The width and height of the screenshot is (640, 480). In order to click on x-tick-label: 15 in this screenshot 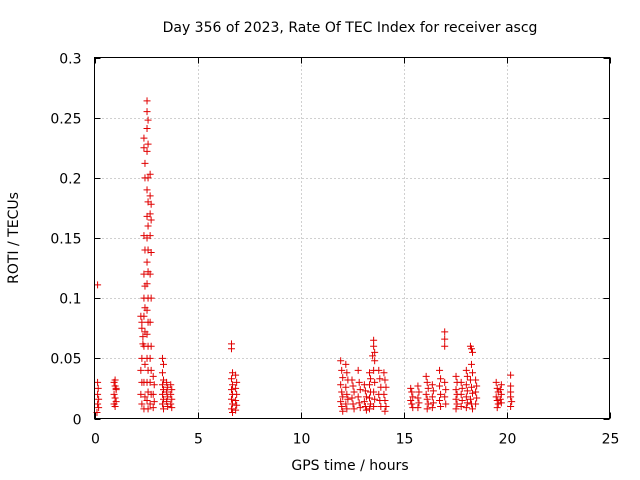, I will do `click(405, 440)`.